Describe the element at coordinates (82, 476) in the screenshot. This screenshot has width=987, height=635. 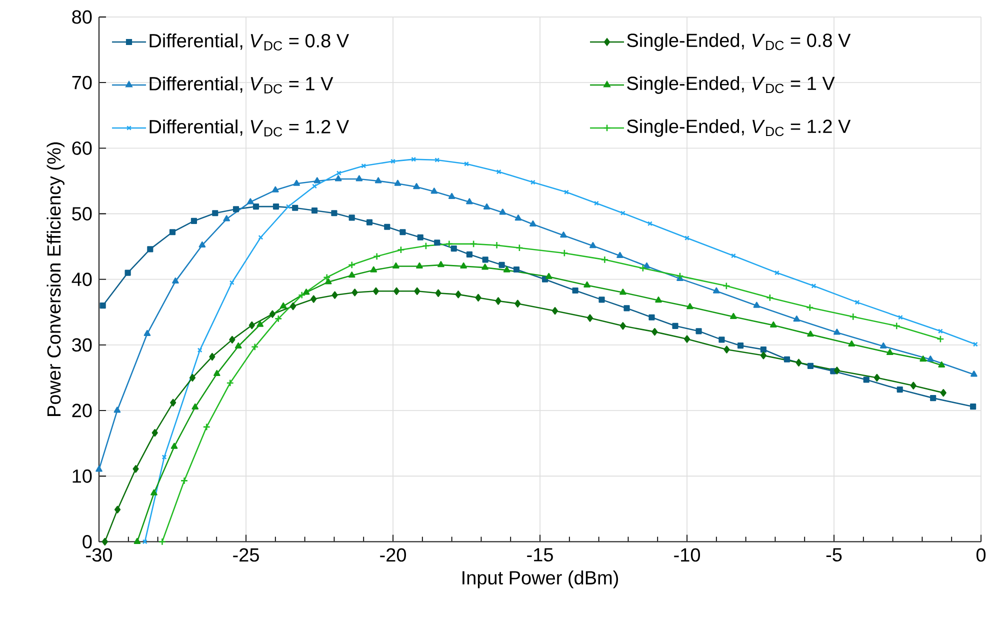
I see `y-tick-label: 10` at that location.